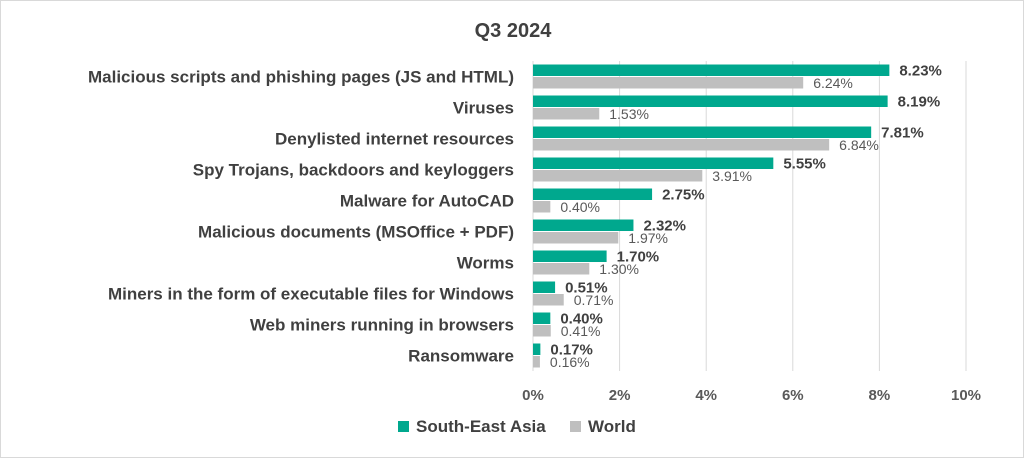  I want to click on x-axis-ticks: 0% 2% 4% 6% 8% 10%, so click(751, 395).